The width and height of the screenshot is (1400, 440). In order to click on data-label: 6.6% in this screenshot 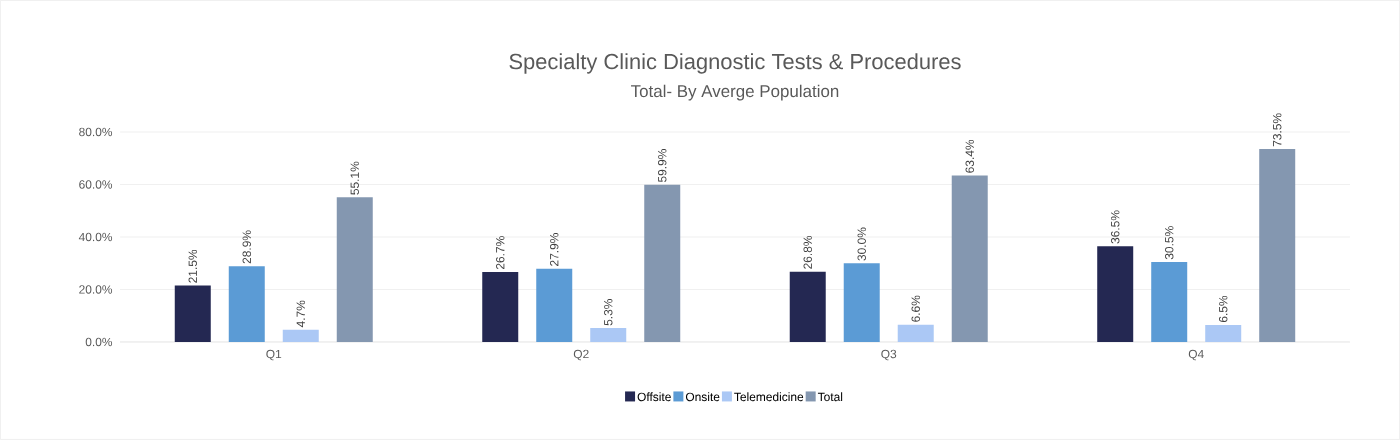, I will do `click(915, 308)`.